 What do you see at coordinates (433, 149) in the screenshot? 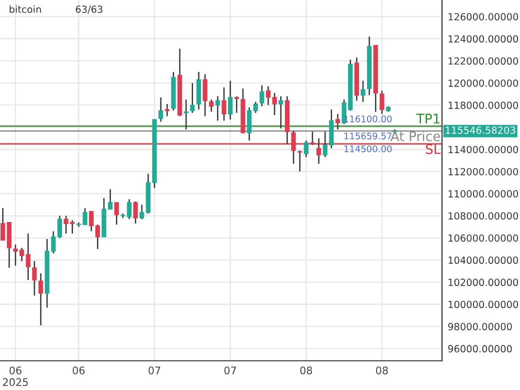
I see `ref-line-label: SL` at bounding box center [433, 149].